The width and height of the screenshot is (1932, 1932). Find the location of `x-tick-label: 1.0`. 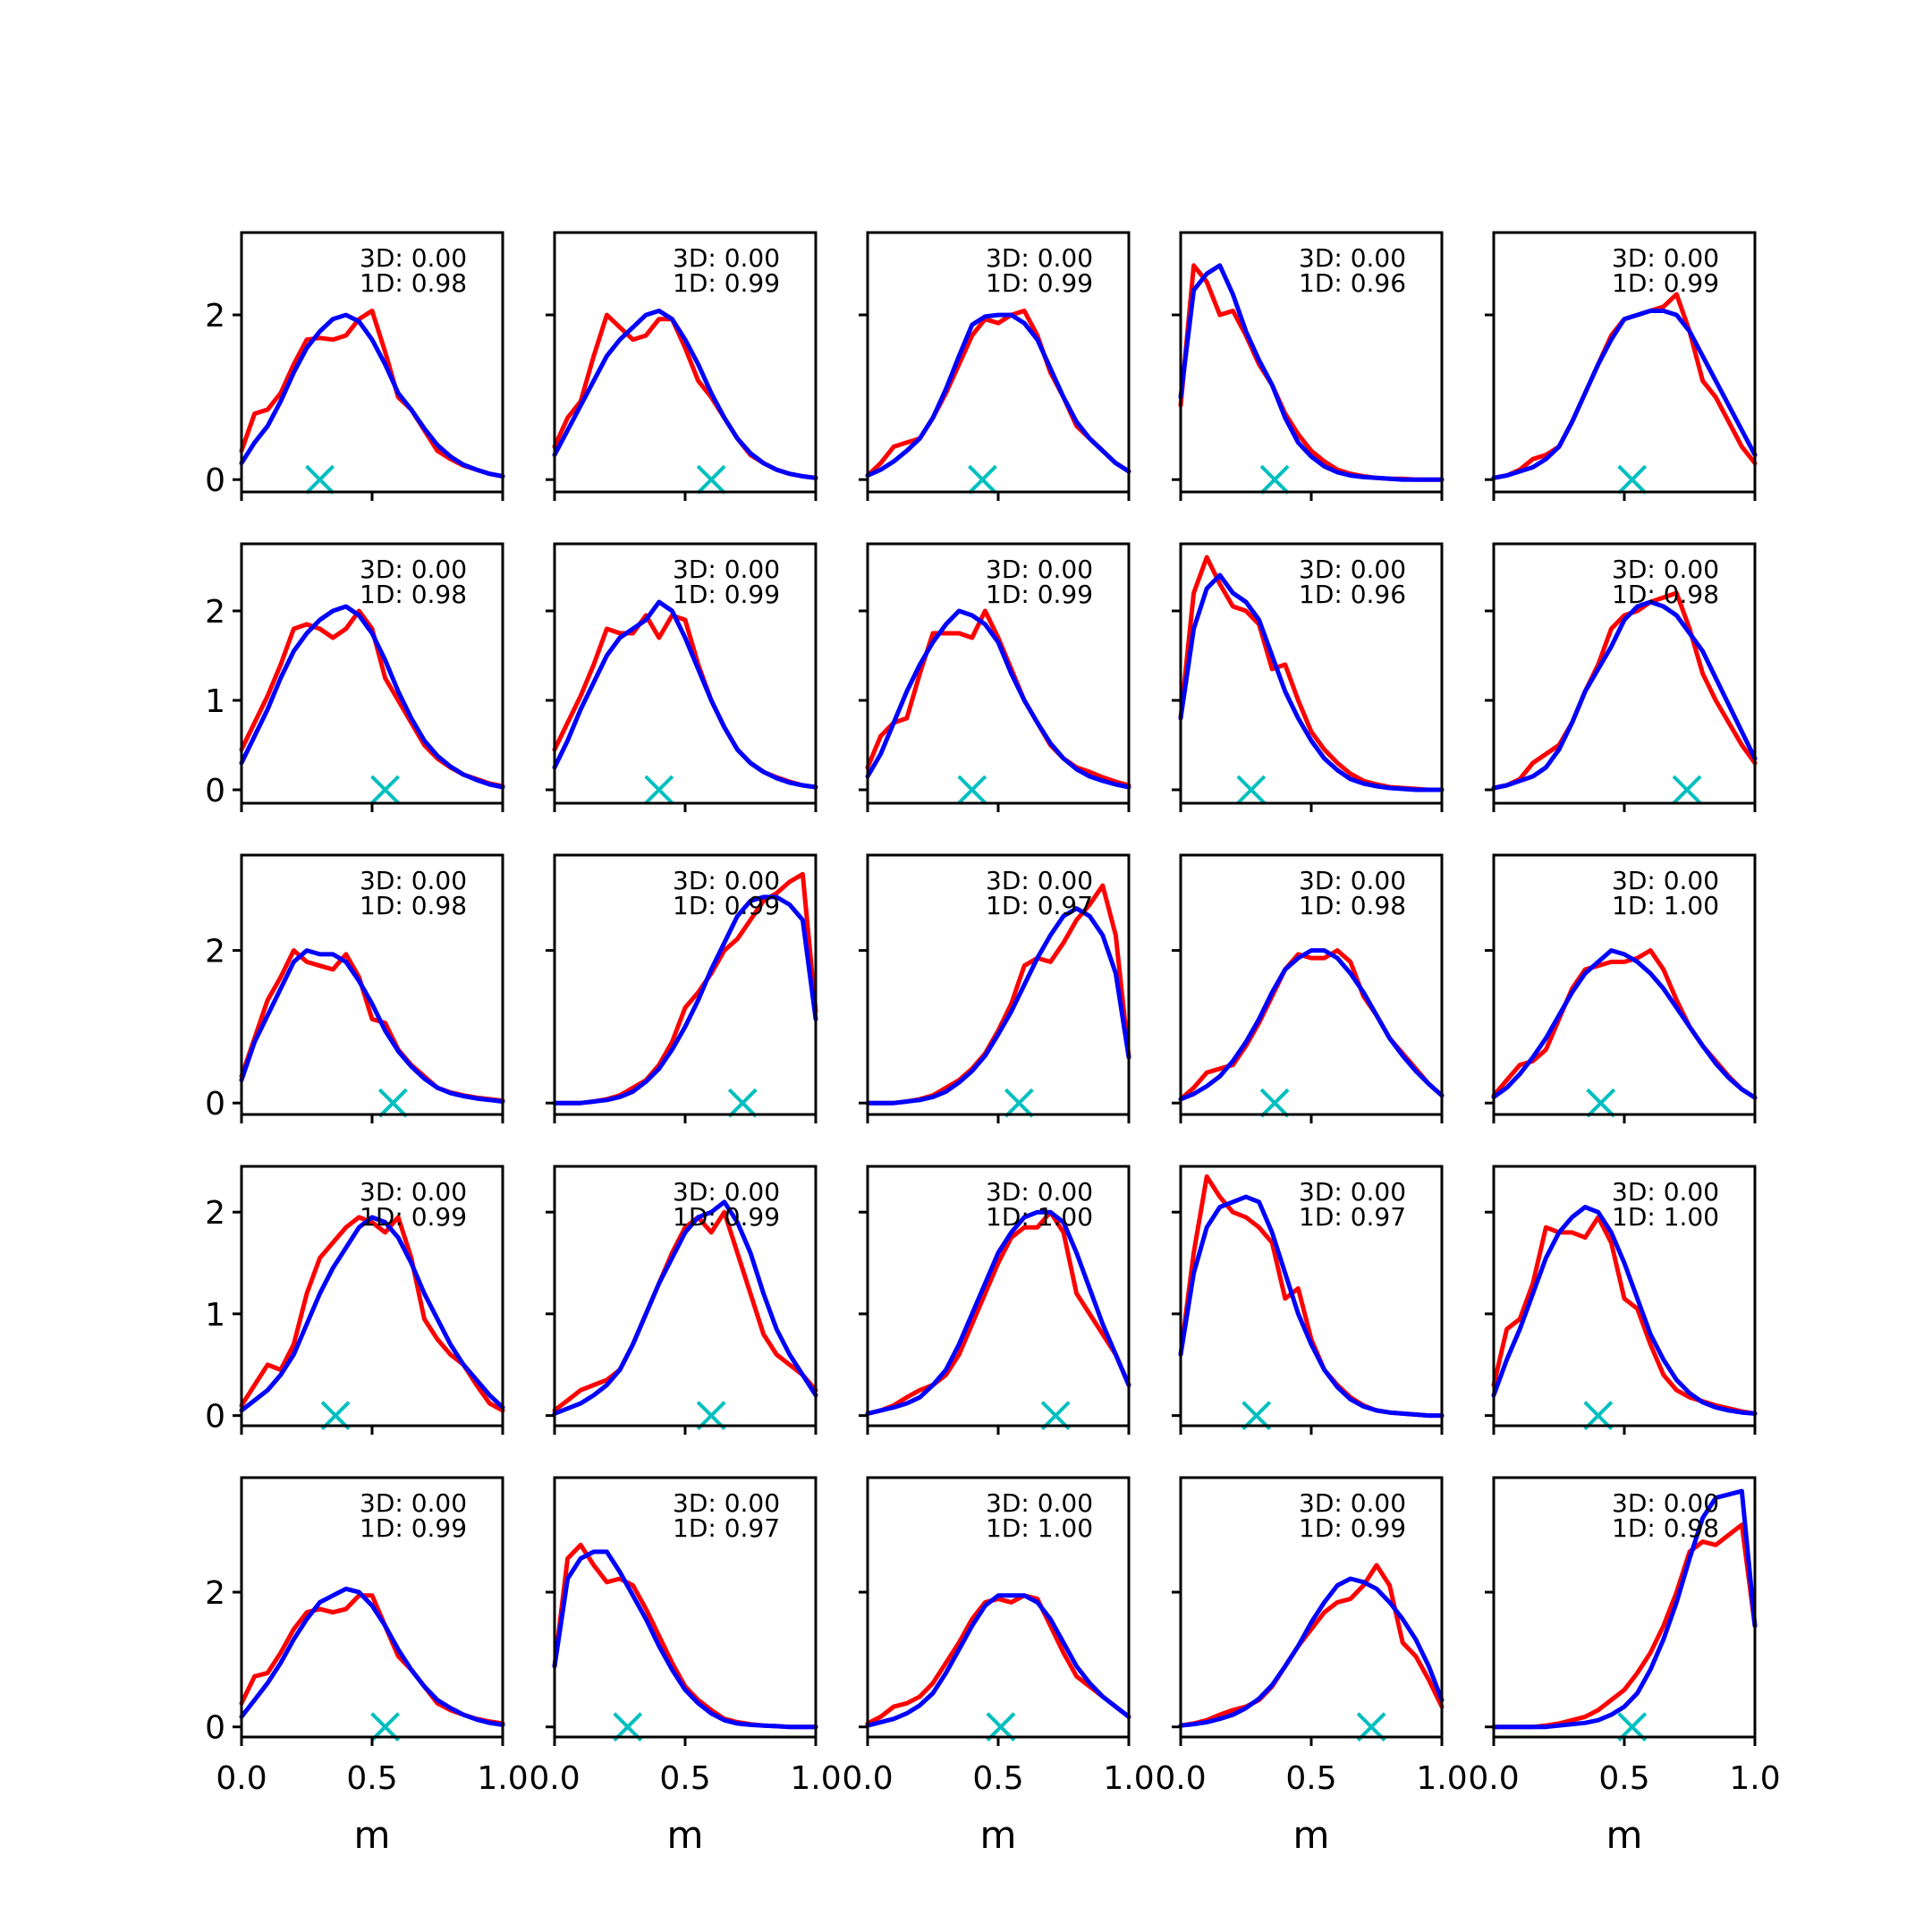

x-tick-label: 1.0 is located at coordinates (1754, 1778).